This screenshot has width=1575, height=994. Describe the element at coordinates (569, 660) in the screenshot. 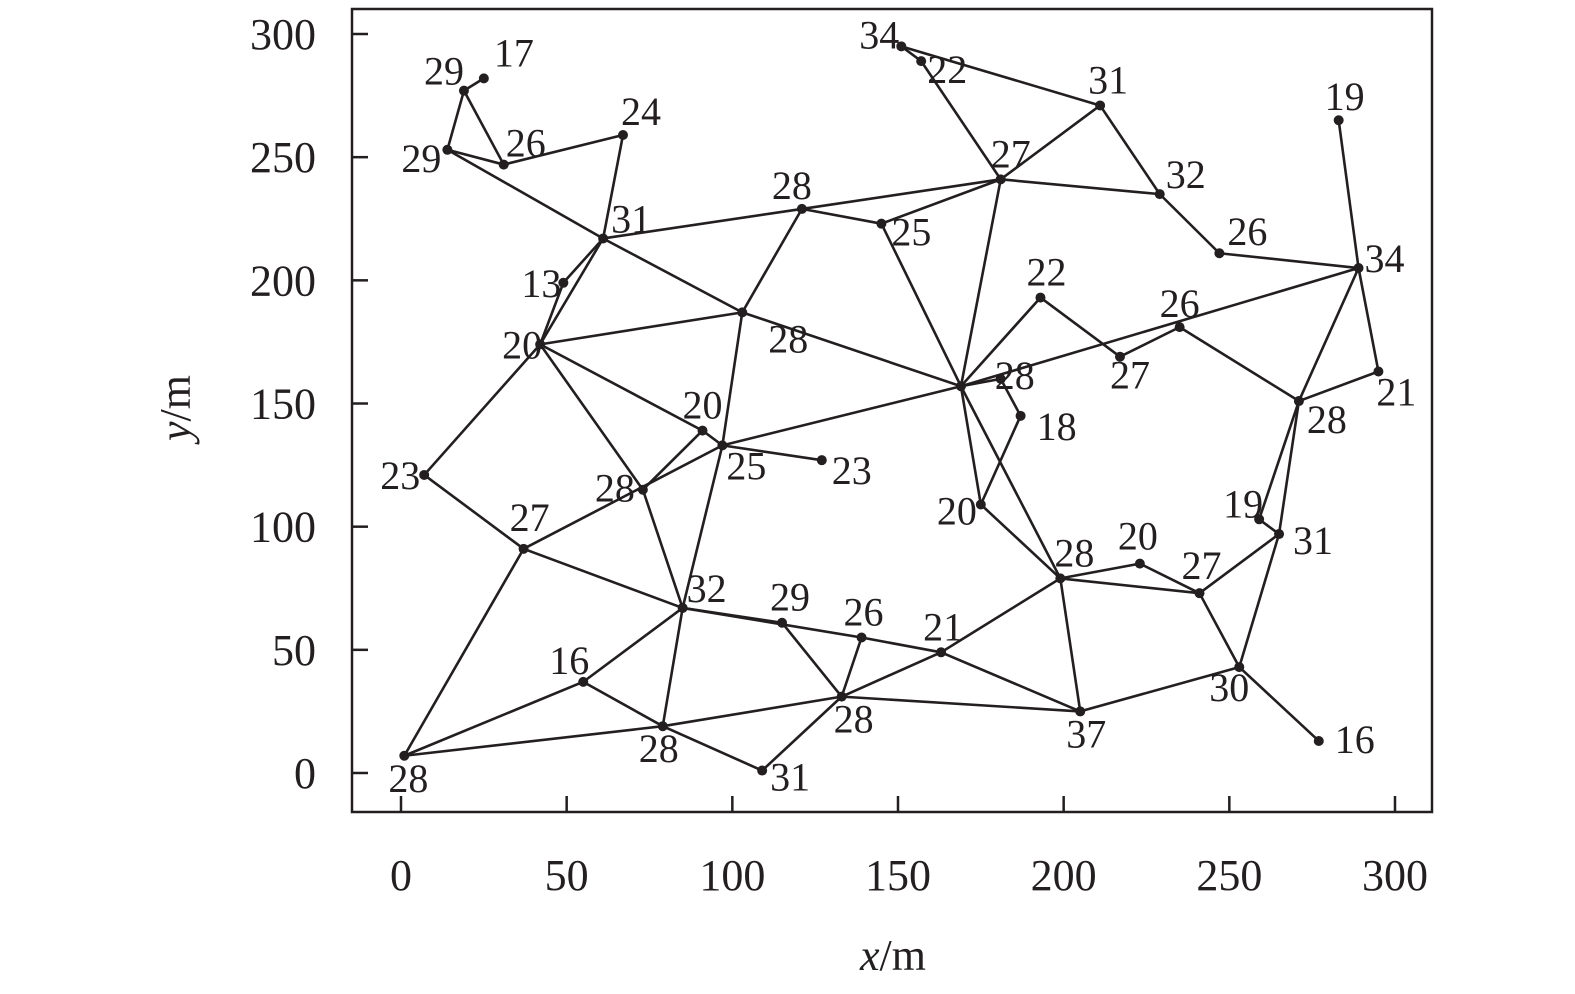

I see `node-label: 16` at that location.